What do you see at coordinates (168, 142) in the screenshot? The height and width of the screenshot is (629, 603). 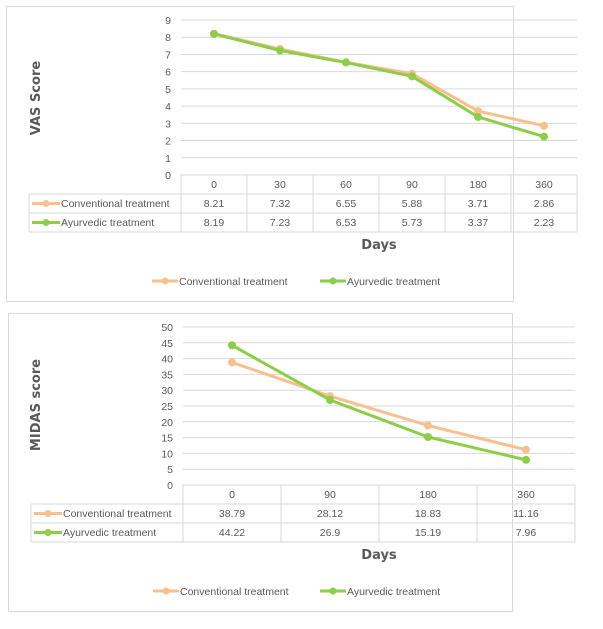 I see `y-tick-label: 2` at bounding box center [168, 142].